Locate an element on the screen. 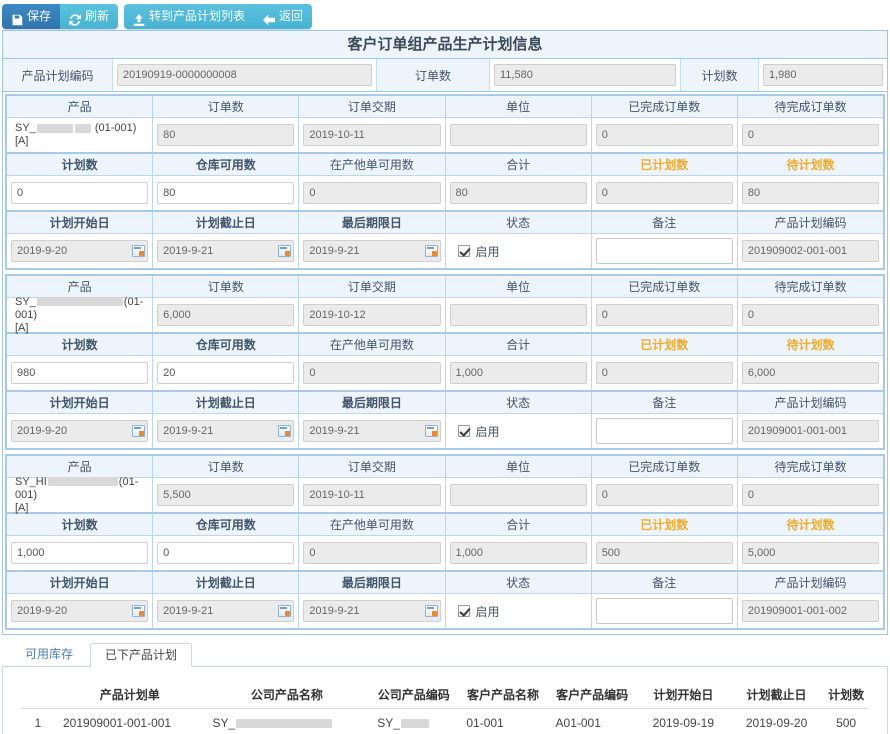  total-cell: 80 is located at coordinates (519, 193).